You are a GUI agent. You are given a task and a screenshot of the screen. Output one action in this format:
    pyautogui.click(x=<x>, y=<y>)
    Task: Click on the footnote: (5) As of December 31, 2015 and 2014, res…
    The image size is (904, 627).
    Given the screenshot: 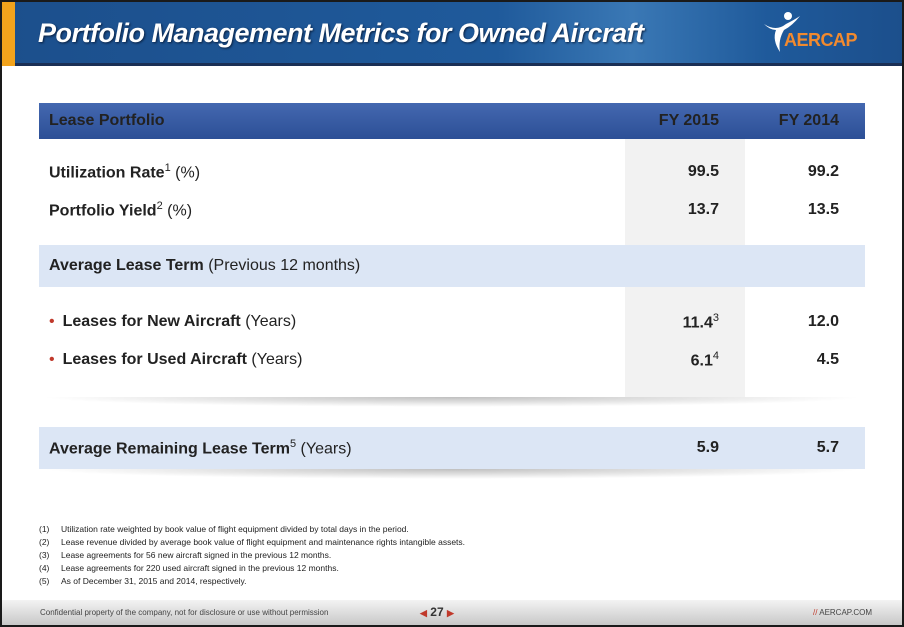 What is the action you would take?
    pyautogui.click(x=143, y=581)
    